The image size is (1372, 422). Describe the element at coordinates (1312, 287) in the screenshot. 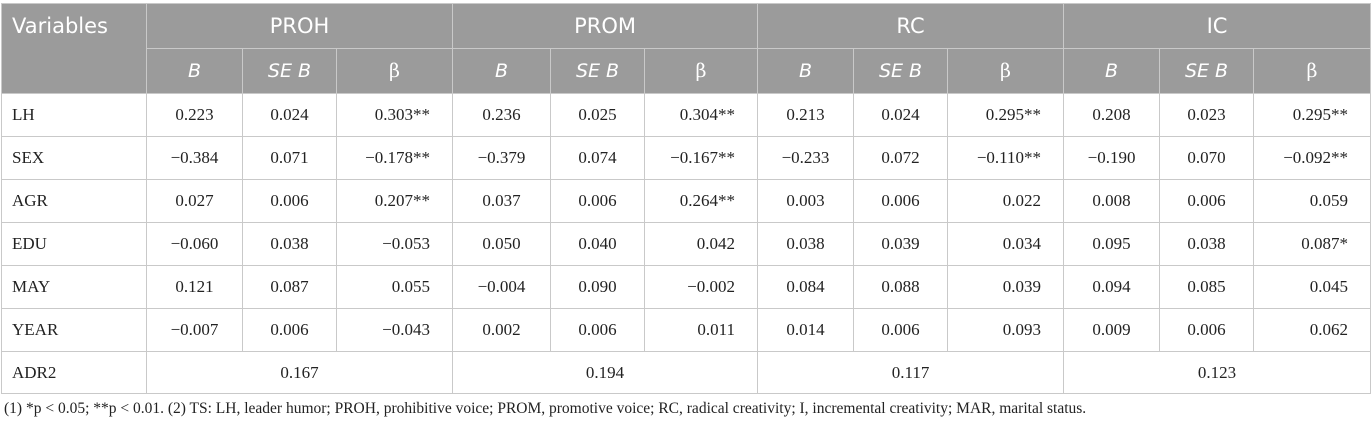

I see `table-cell: 0.045` at that location.